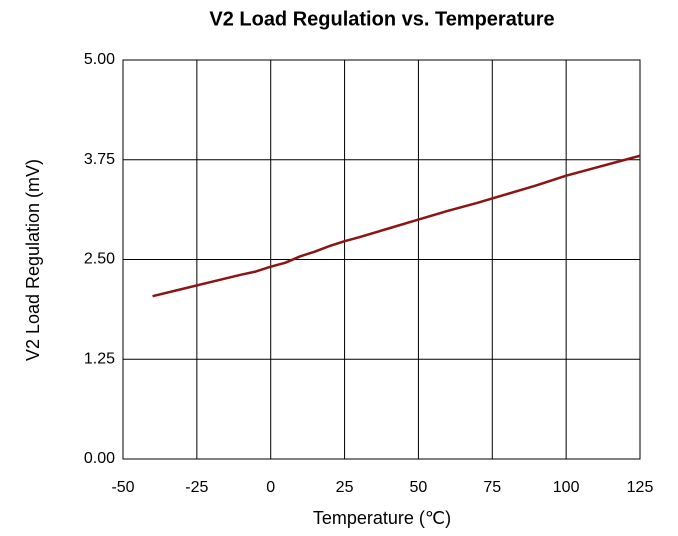 The width and height of the screenshot is (678, 536). Describe the element at coordinates (122, 487) in the screenshot. I see `x-tick-label: -50` at that location.